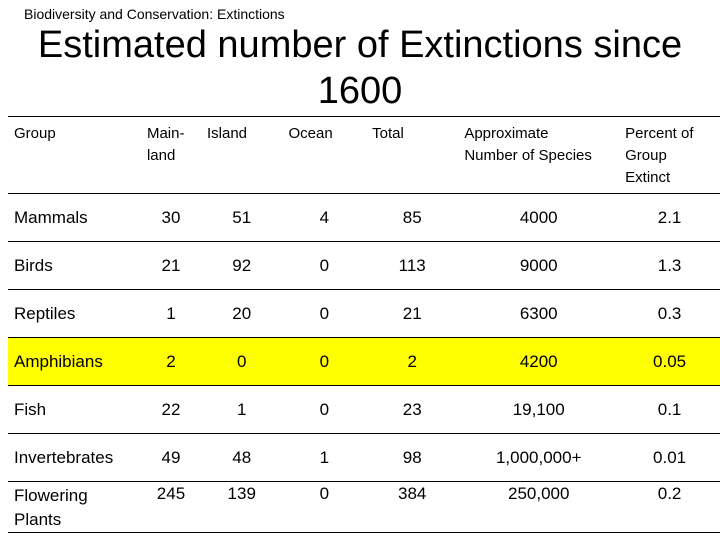  I want to click on cell-species: 9000, so click(539, 265).